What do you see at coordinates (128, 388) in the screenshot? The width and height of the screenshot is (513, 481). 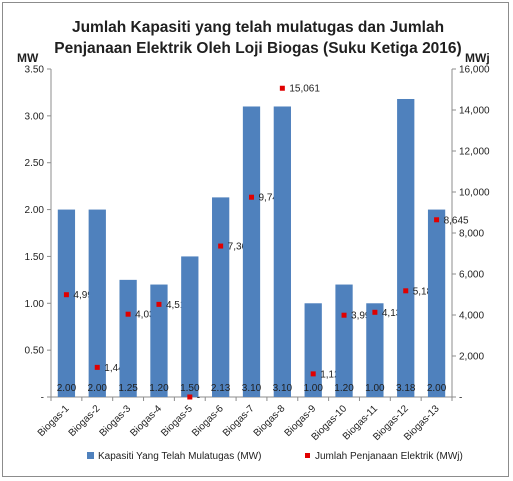 I see `bar-value-label: 1.25` at bounding box center [128, 388].